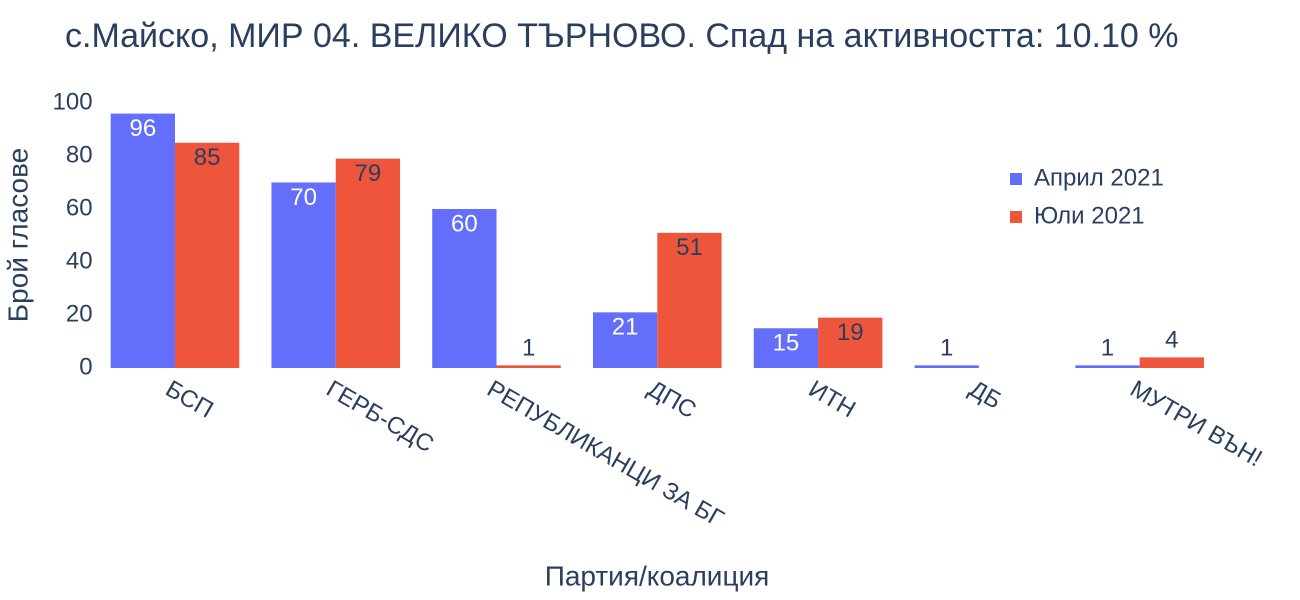 The height and width of the screenshot is (600, 1300). What do you see at coordinates (672, 399) in the screenshot?
I see `x-tick-label: ДПС` at bounding box center [672, 399].